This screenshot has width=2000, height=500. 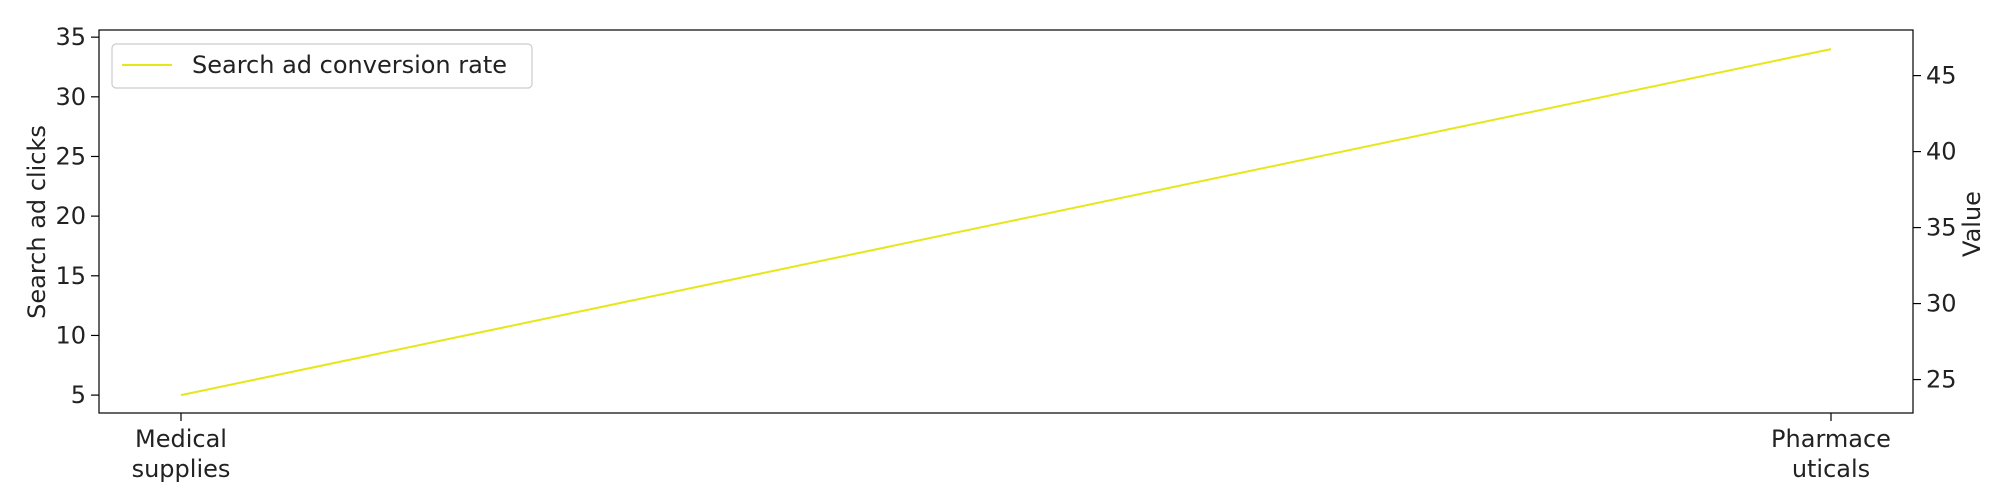 What do you see at coordinates (1831, 454) in the screenshot?
I see `x-tick-label: Pharmace uticals` at bounding box center [1831, 454].